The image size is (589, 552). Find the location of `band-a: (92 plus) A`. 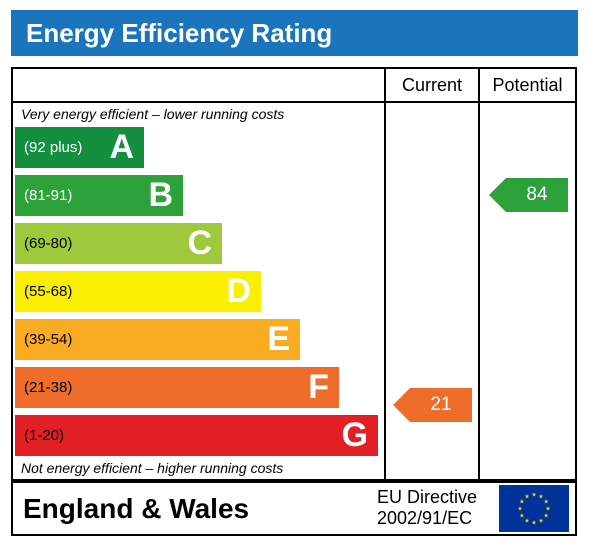

band-a: (92 plus) A is located at coordinates (79, 147).